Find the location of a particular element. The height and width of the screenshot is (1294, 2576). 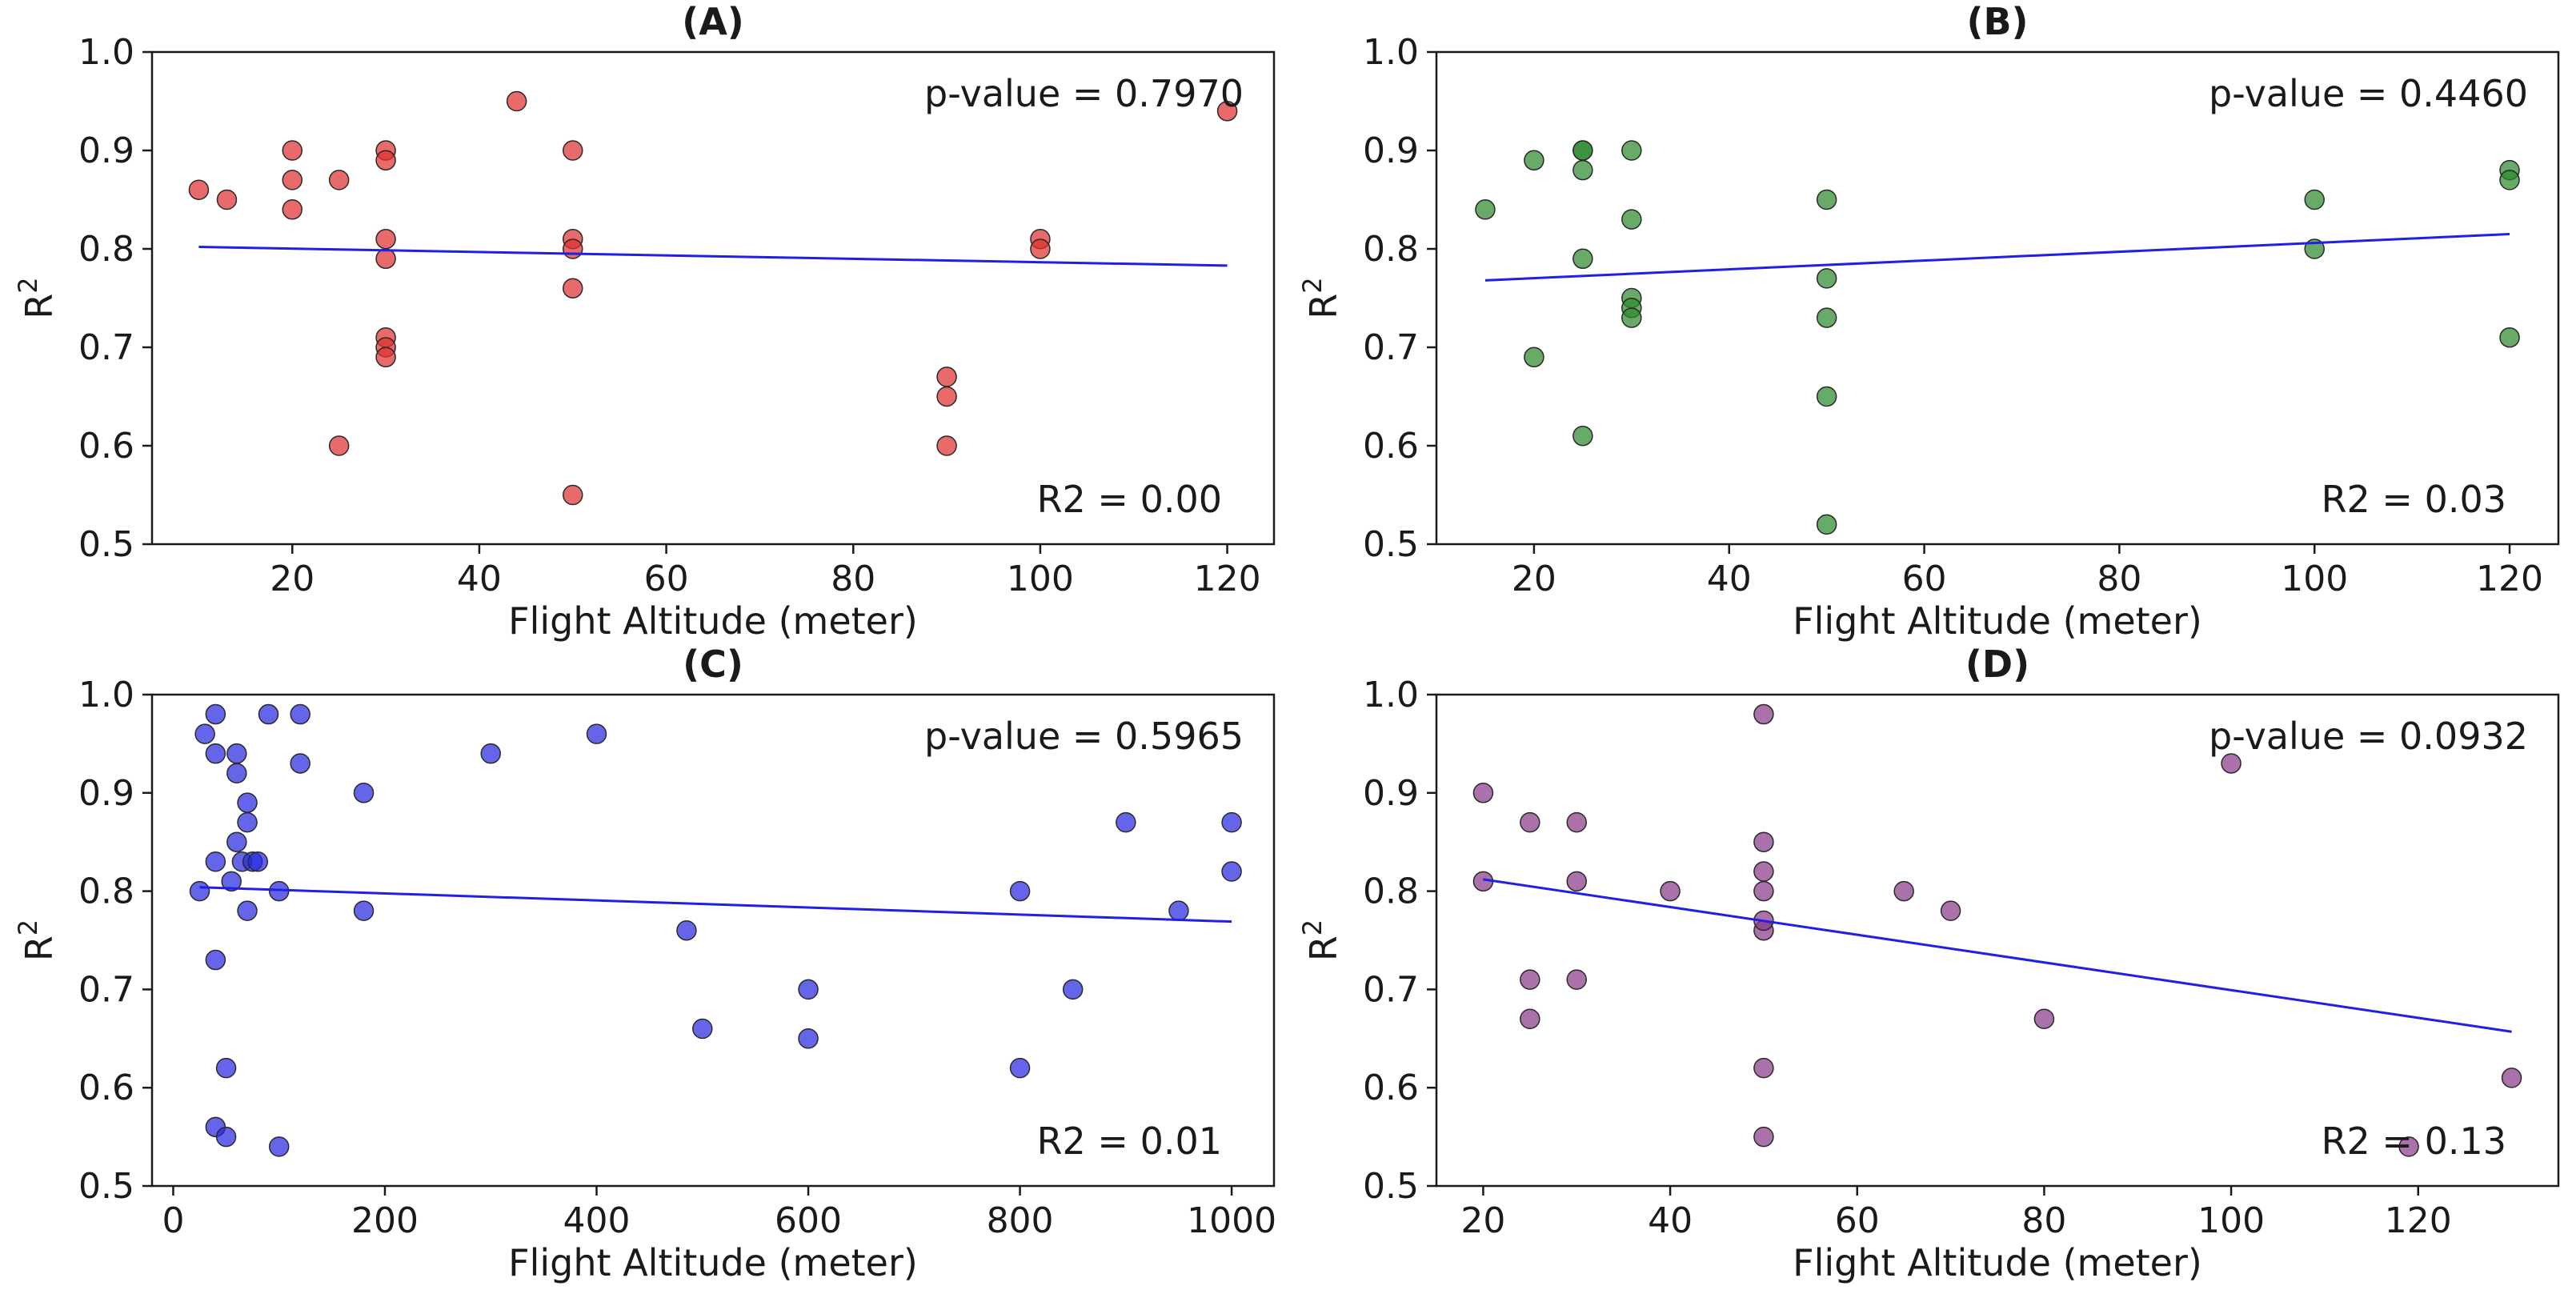

x-tick-label: 120 is located at coordinates (2509, 579).